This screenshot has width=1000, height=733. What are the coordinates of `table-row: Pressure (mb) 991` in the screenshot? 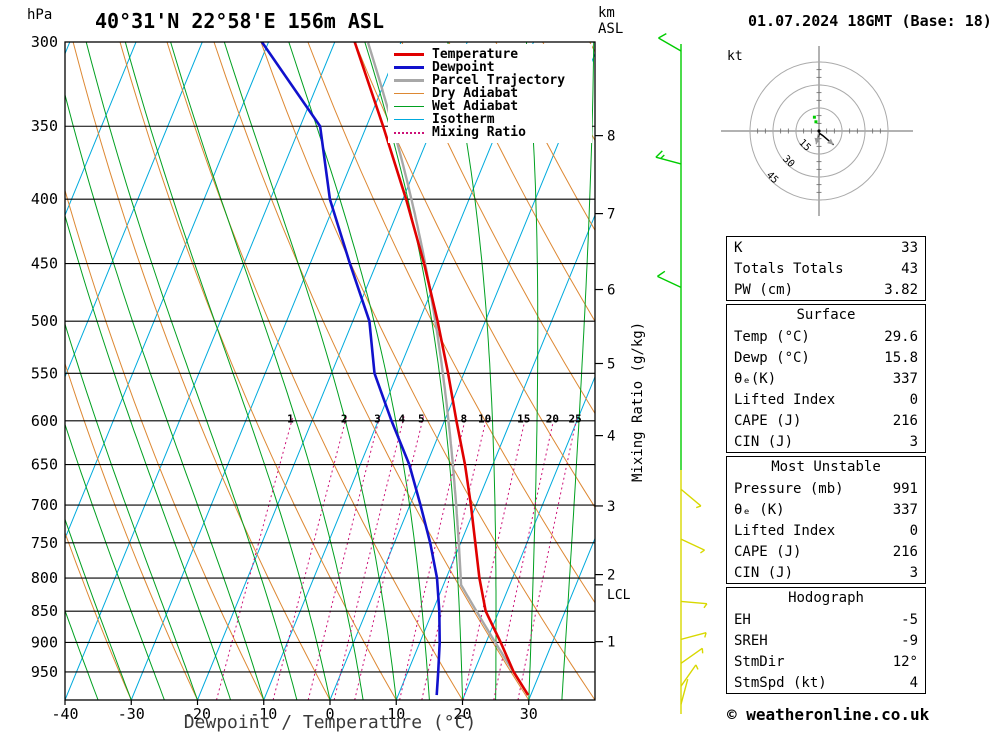 It's located at (826, 488).